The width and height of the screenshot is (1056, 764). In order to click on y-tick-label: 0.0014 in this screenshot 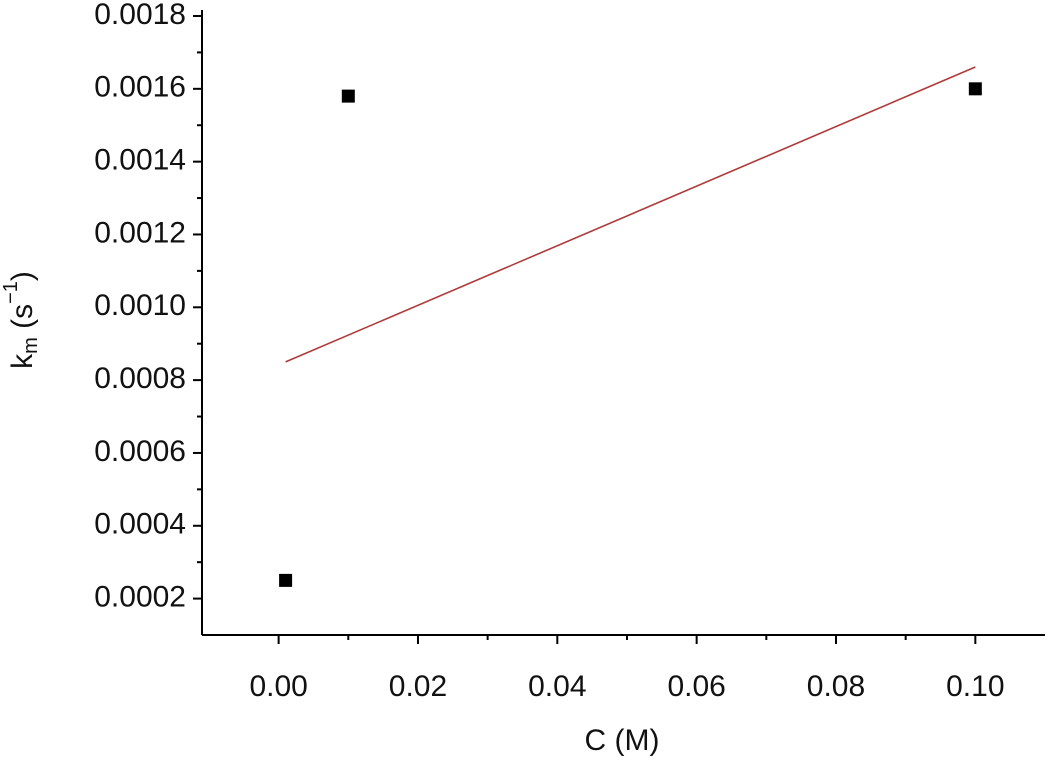, I will do `click(140, 160)`.